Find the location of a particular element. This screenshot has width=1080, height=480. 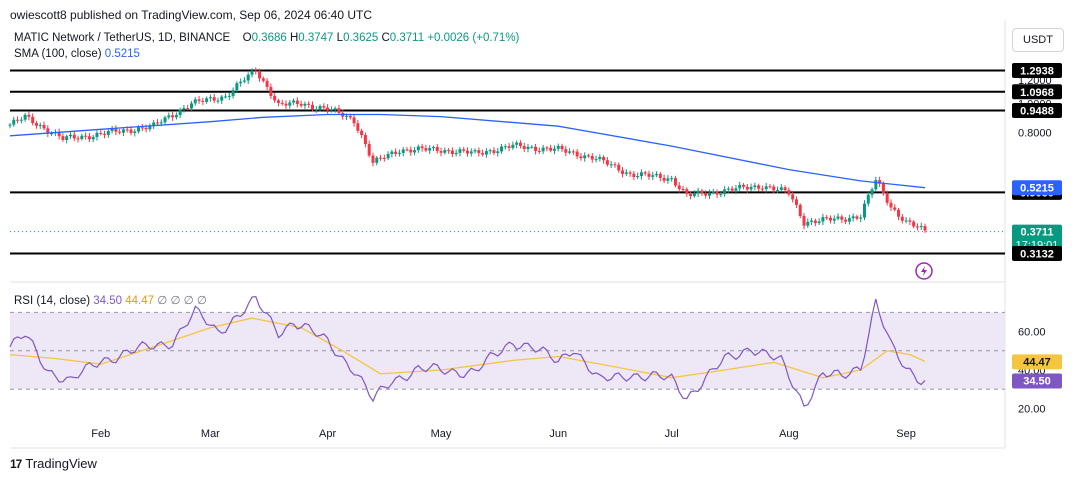

open-value: 0.3686 is located at coordinates (269, 38).